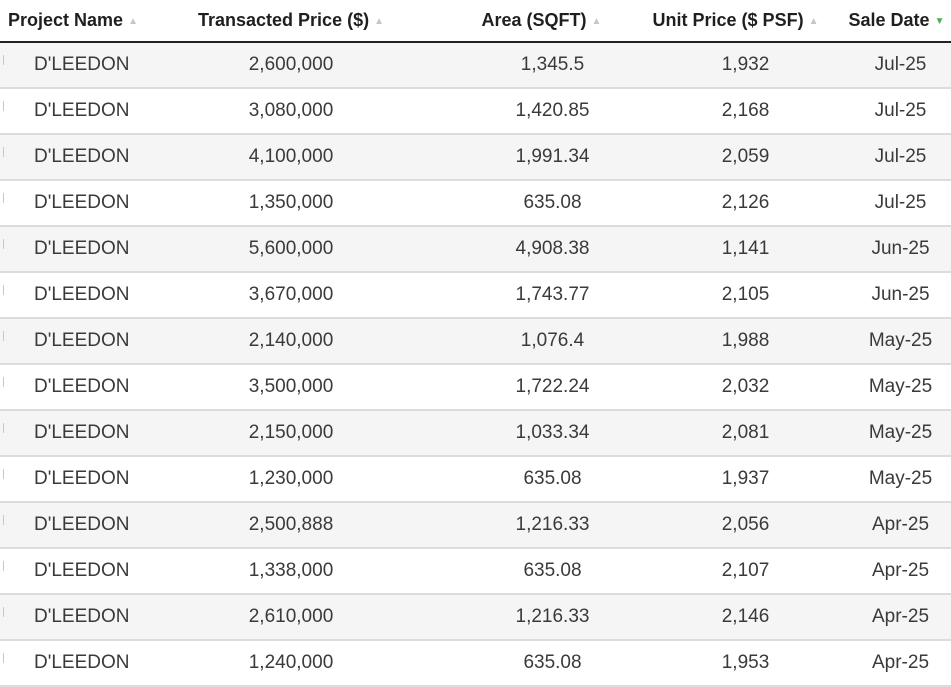 The width and height of the screenshot is (951, 687). I want to click on column-header-label: Transacted Price ($), so click(284, 20).